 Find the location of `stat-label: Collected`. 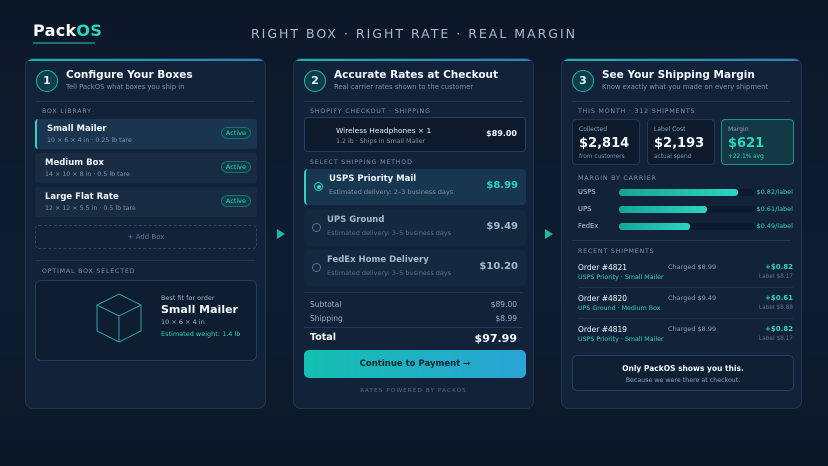

stat-label: Collected is located at coordinates (593, 129).